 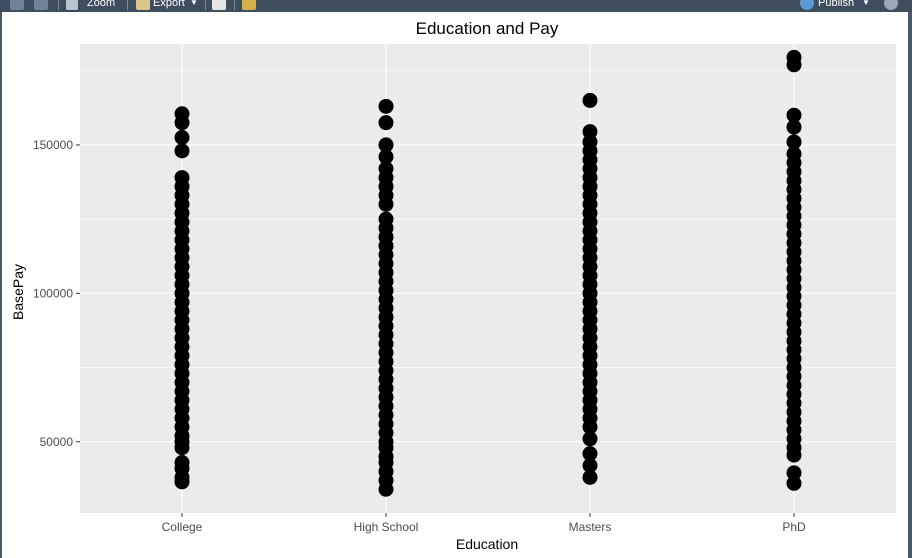 I want to click on y-axis: 50000 100000 150000, so click(x=56, y=293).